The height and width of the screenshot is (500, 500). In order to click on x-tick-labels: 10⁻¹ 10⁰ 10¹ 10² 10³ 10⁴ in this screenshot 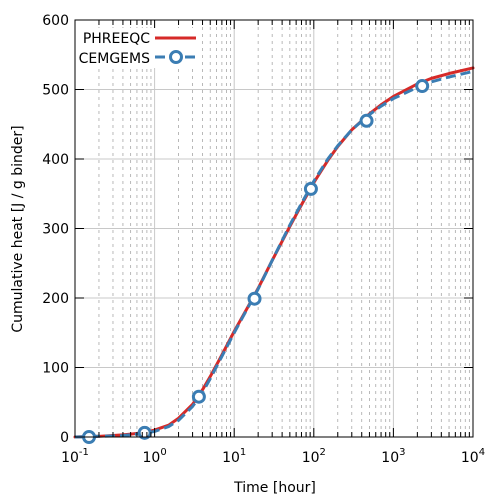, I will do `click(273, 456)`.